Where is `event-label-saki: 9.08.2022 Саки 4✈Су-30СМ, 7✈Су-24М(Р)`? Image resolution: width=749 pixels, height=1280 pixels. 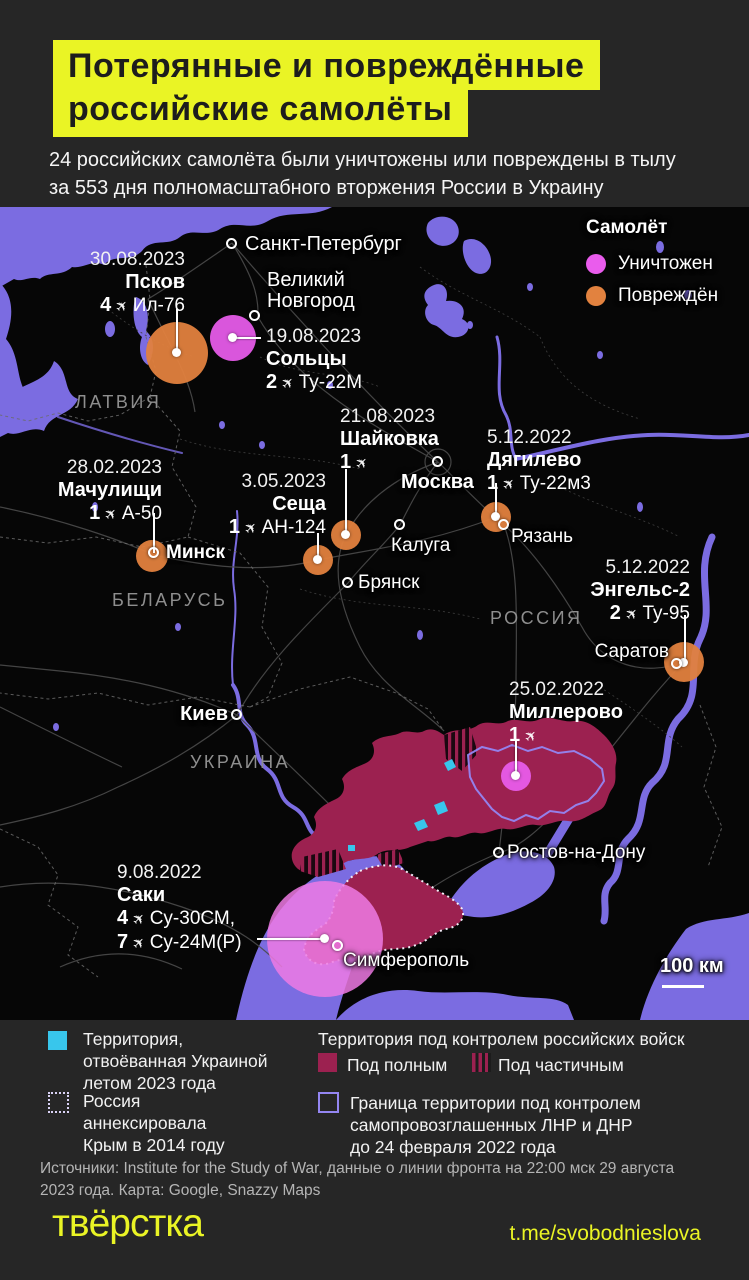
event-label-saki: 9.08.2022 Саки 4✈Су-30СМ, 7✈Су-24М(Р) is located at coordinates (179, 908).